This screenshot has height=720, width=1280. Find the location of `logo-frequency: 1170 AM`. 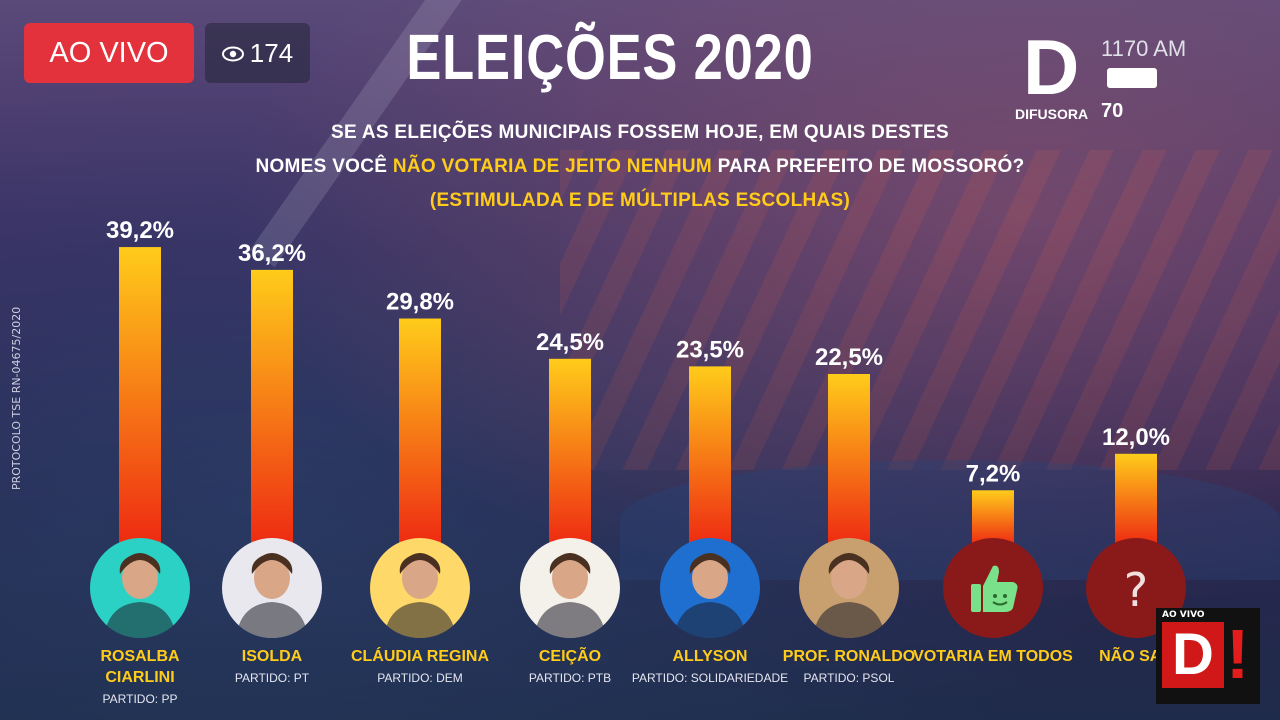

logo-frequency: 1170 AM is located at coordinates (1144, 48).